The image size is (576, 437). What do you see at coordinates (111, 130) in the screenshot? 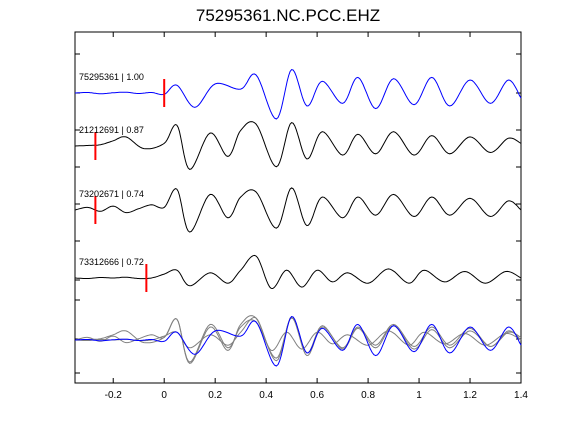
I see `trace-label: 21212691 | 0.87` at bounding box center [111, 130].